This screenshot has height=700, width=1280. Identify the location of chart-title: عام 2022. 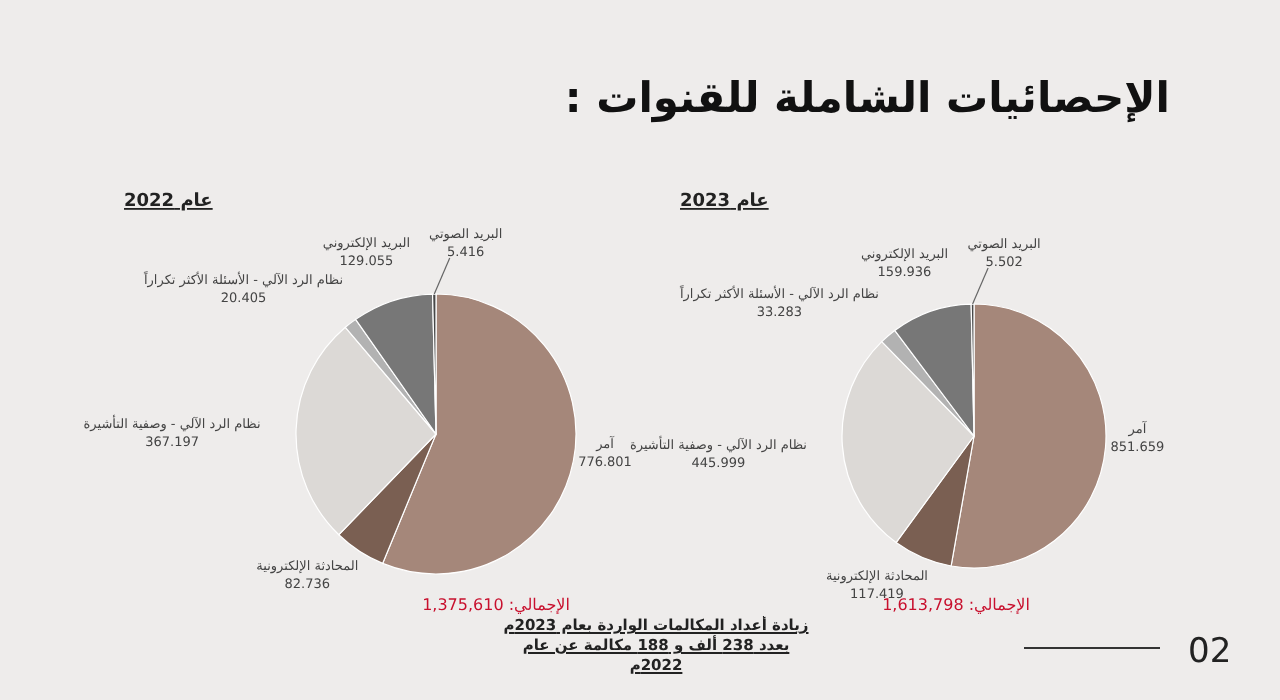
(168, 202).